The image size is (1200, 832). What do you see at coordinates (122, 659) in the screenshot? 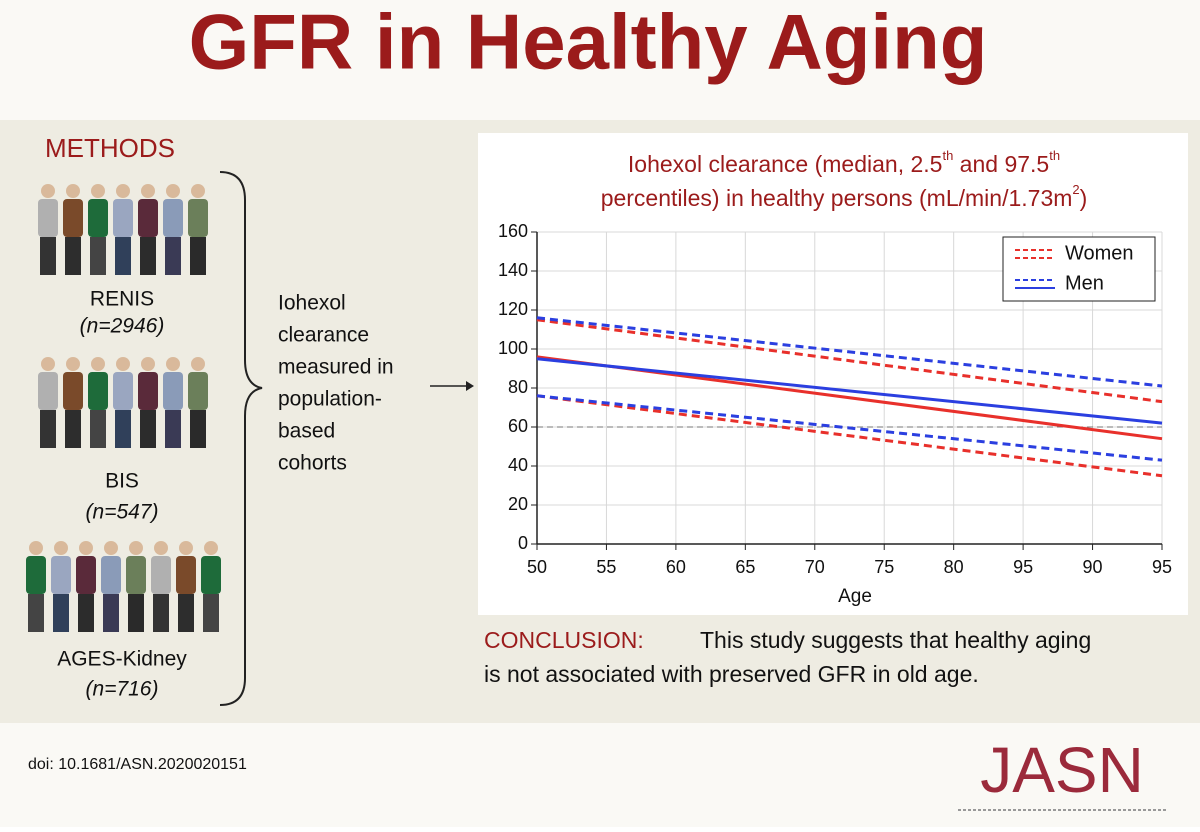
I see `cohort-name: AGES-Kidney` at bounding box center [122, 659].